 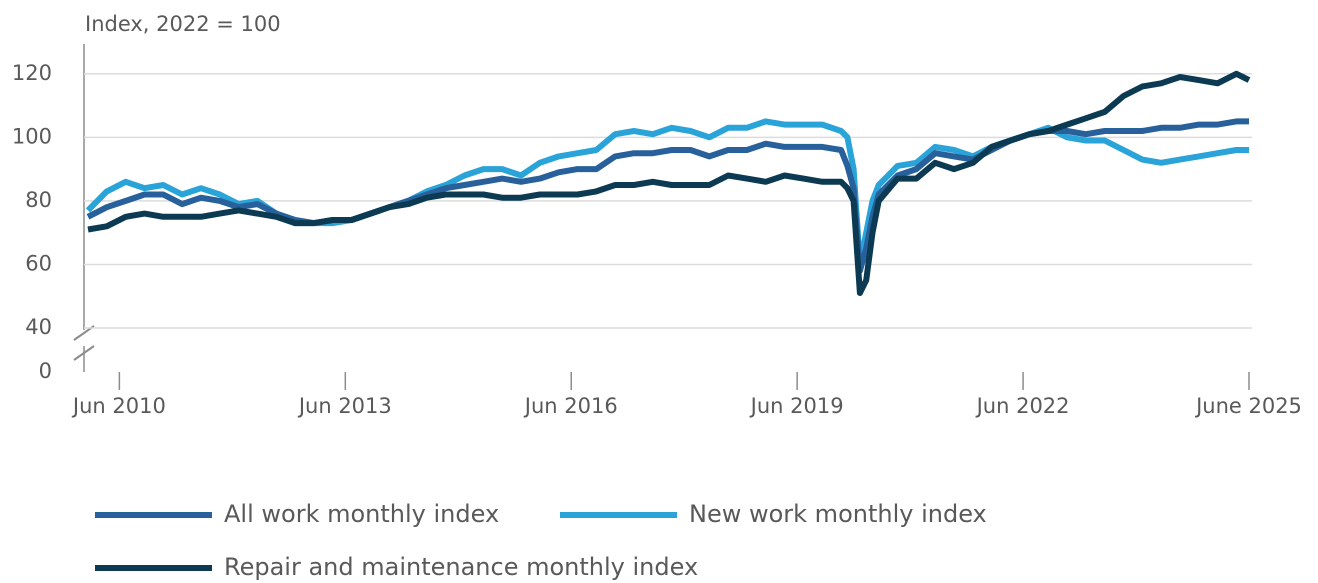 I want to click on x-tick-label: Jun 2013, so click(x=344, y=406).